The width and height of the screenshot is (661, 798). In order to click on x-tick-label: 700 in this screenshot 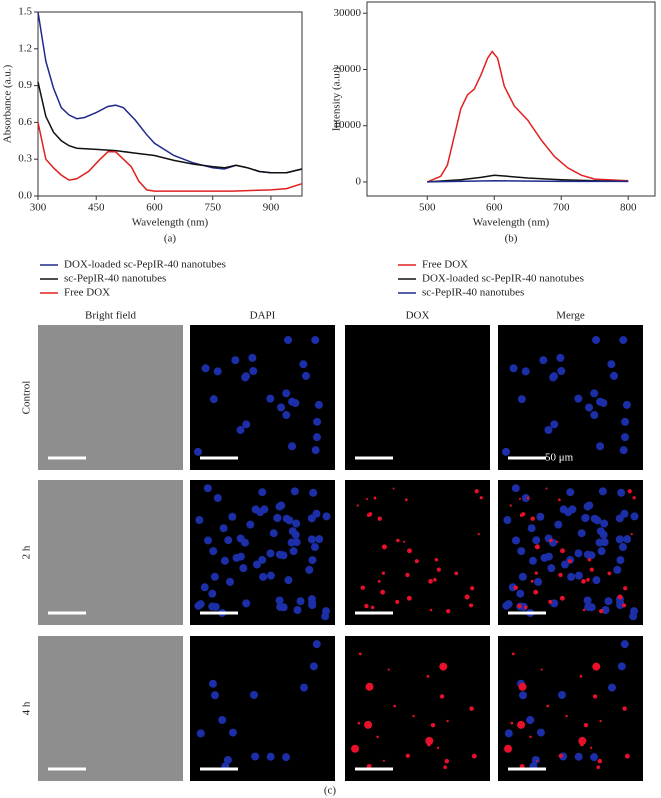, I will do `click(561, 208)`.